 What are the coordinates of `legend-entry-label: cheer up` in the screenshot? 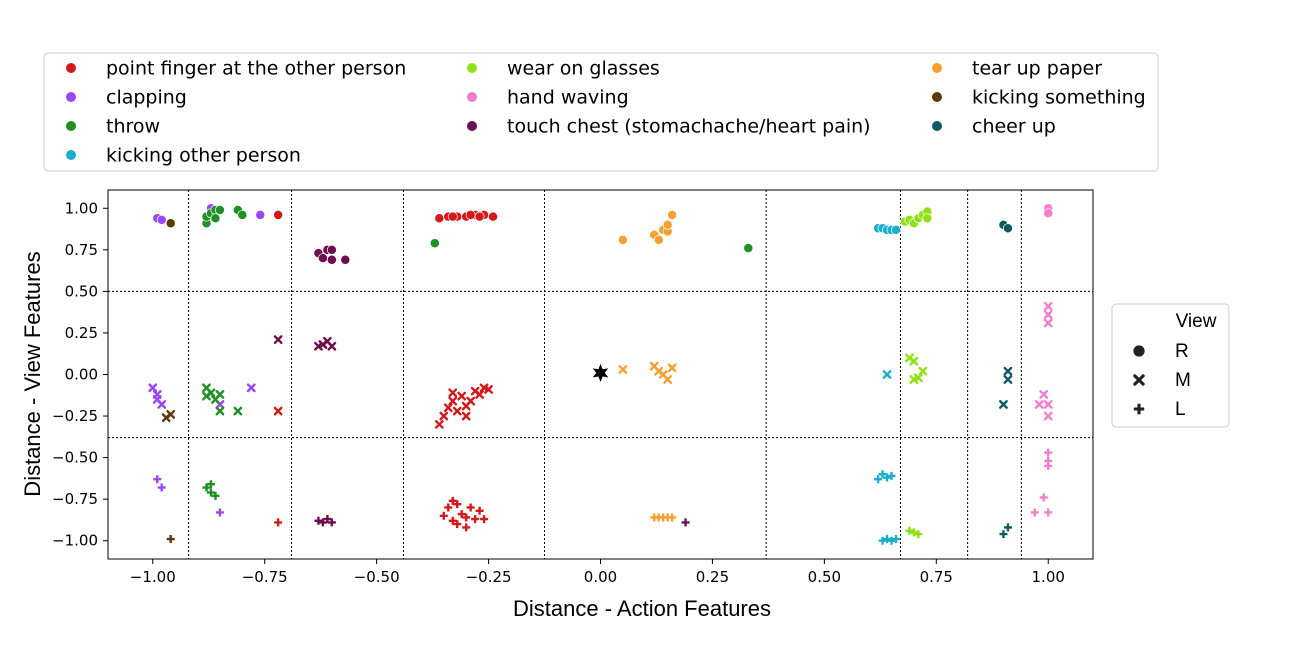 It's located at (1014, 127).